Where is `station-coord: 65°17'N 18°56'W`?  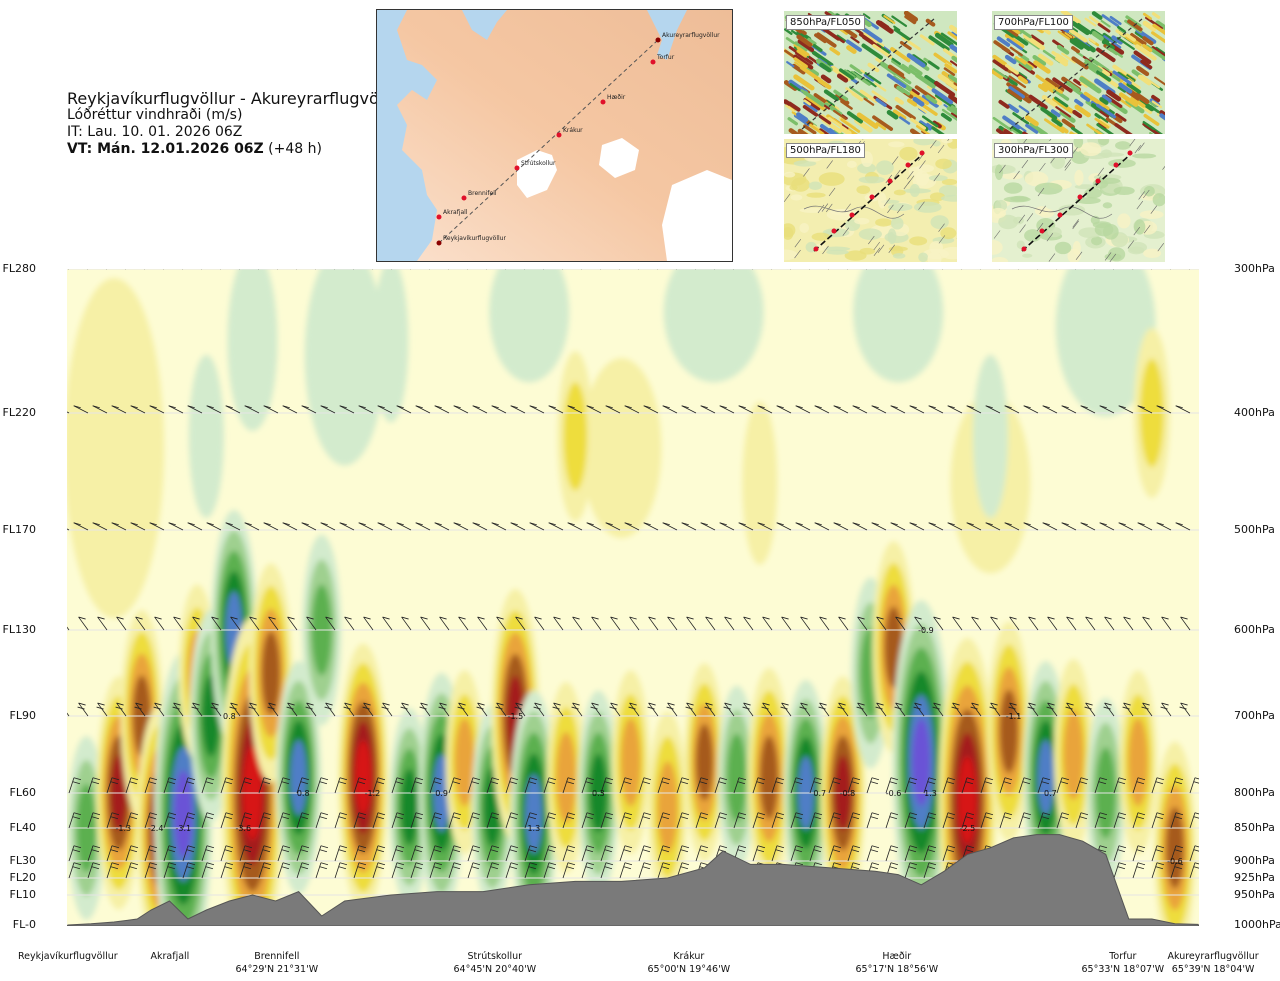
station-coord: 65°17'N 18°56'W is located at coordinates (897, 969).